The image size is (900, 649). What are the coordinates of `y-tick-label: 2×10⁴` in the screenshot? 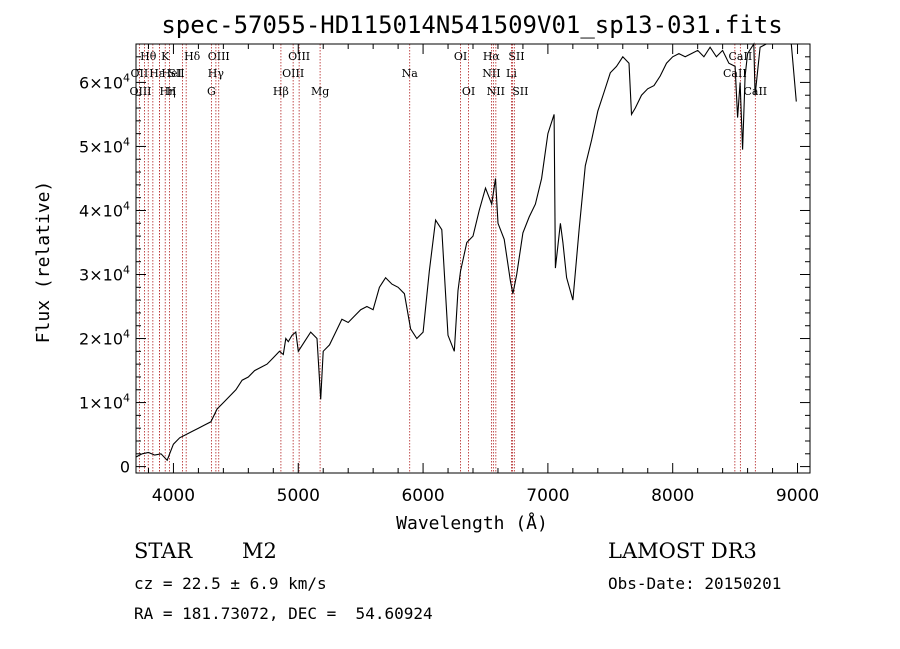 It's located at (104, 338).